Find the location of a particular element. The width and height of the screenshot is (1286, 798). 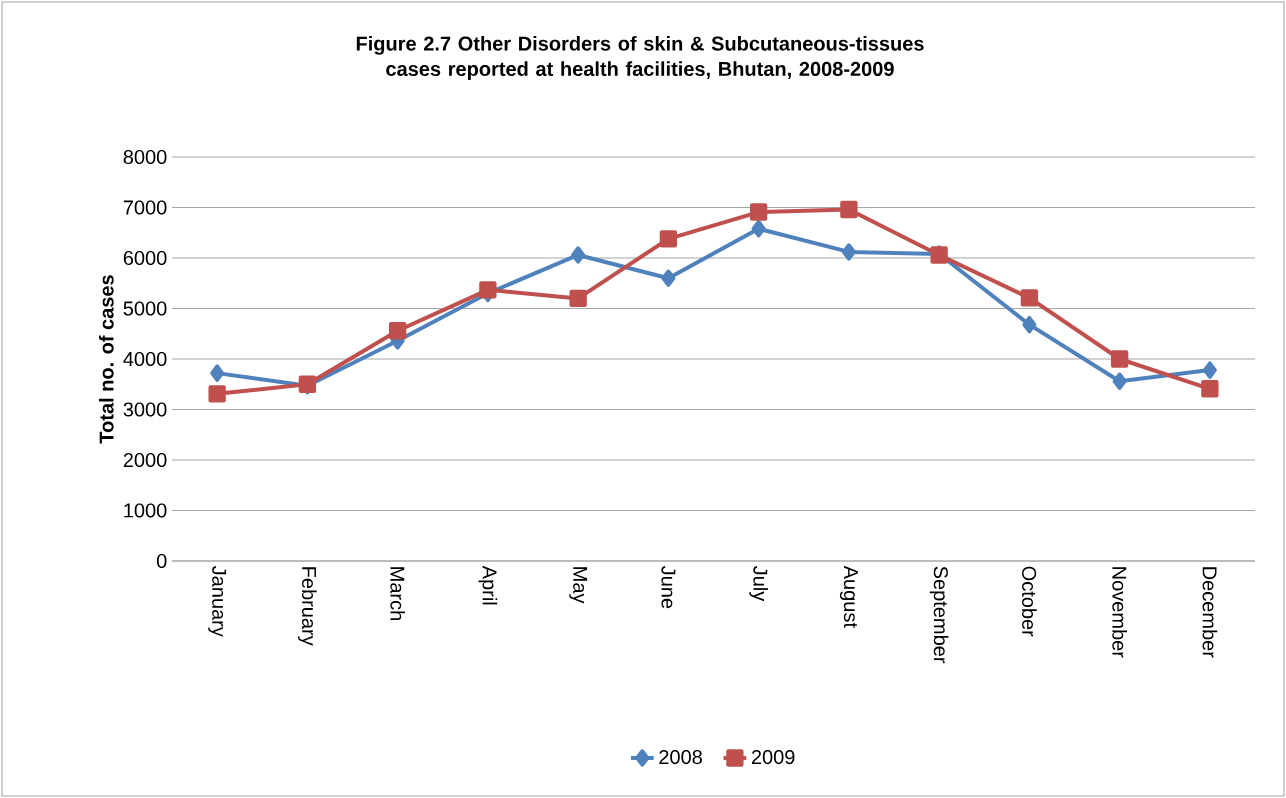

legend-label: 2009 is located at coordinates (773, 757).